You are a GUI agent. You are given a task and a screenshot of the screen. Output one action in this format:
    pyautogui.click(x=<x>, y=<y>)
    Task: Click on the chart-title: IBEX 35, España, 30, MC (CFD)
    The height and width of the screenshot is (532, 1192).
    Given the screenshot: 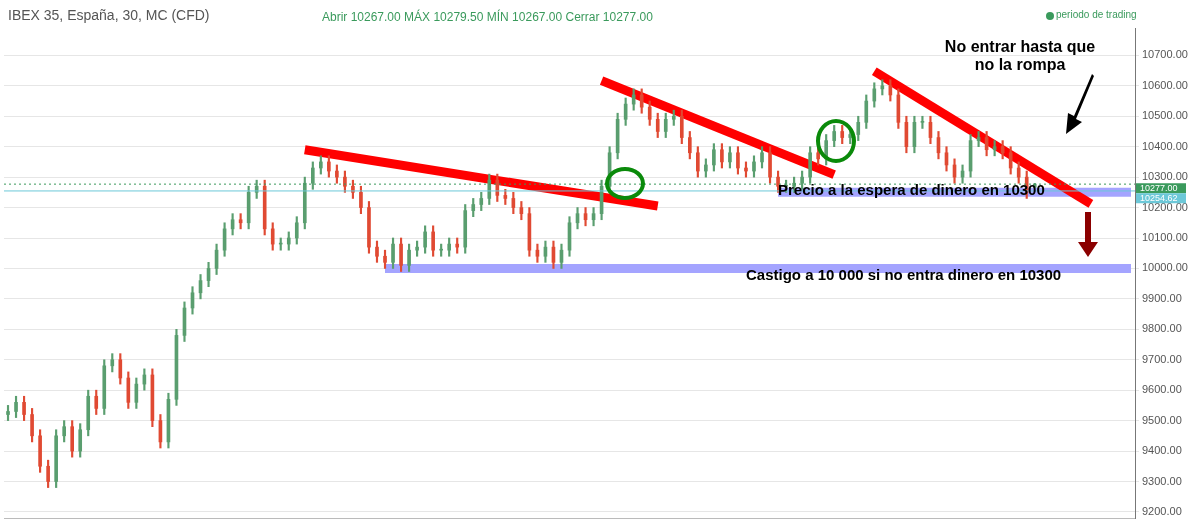 What is the action you would take?
    pyautogui.click(x=109, y=15)
    